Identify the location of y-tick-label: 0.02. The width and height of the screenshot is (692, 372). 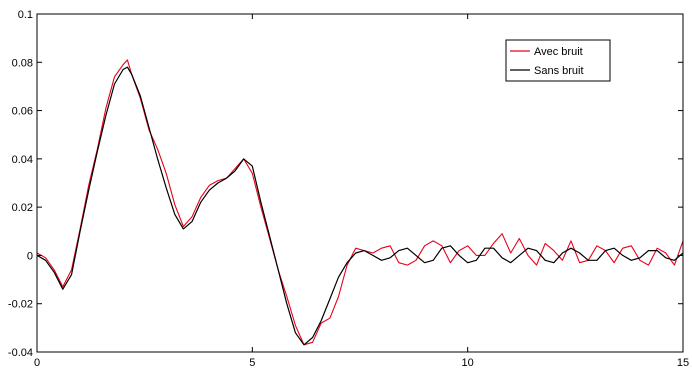
(22, 208).